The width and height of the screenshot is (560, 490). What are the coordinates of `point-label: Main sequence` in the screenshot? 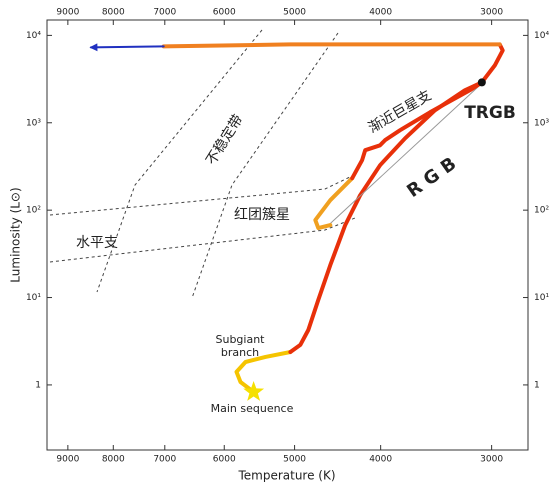 It's located at (252, 408).